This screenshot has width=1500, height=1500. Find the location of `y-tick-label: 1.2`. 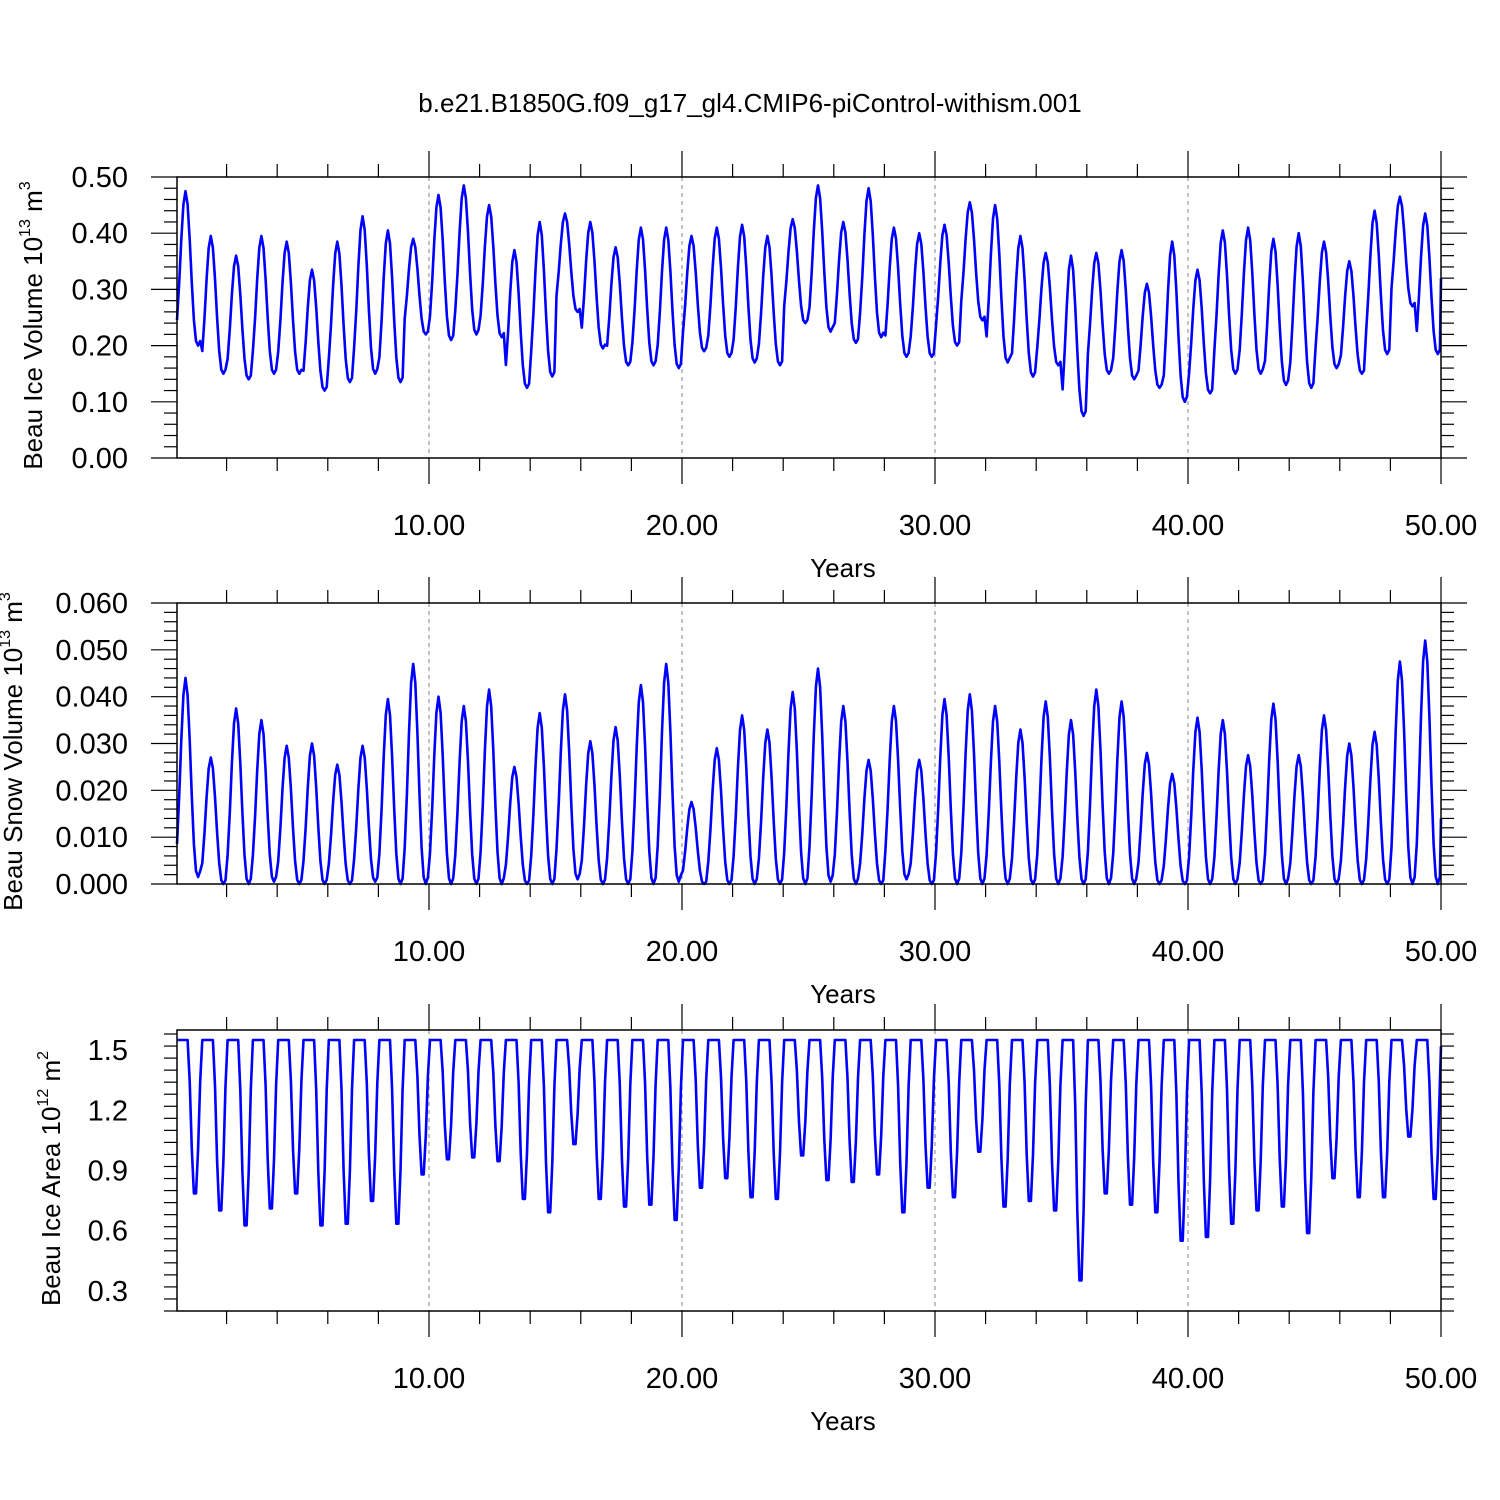

y-tick-label: 1.2 is located at coordinates (108, 1111).